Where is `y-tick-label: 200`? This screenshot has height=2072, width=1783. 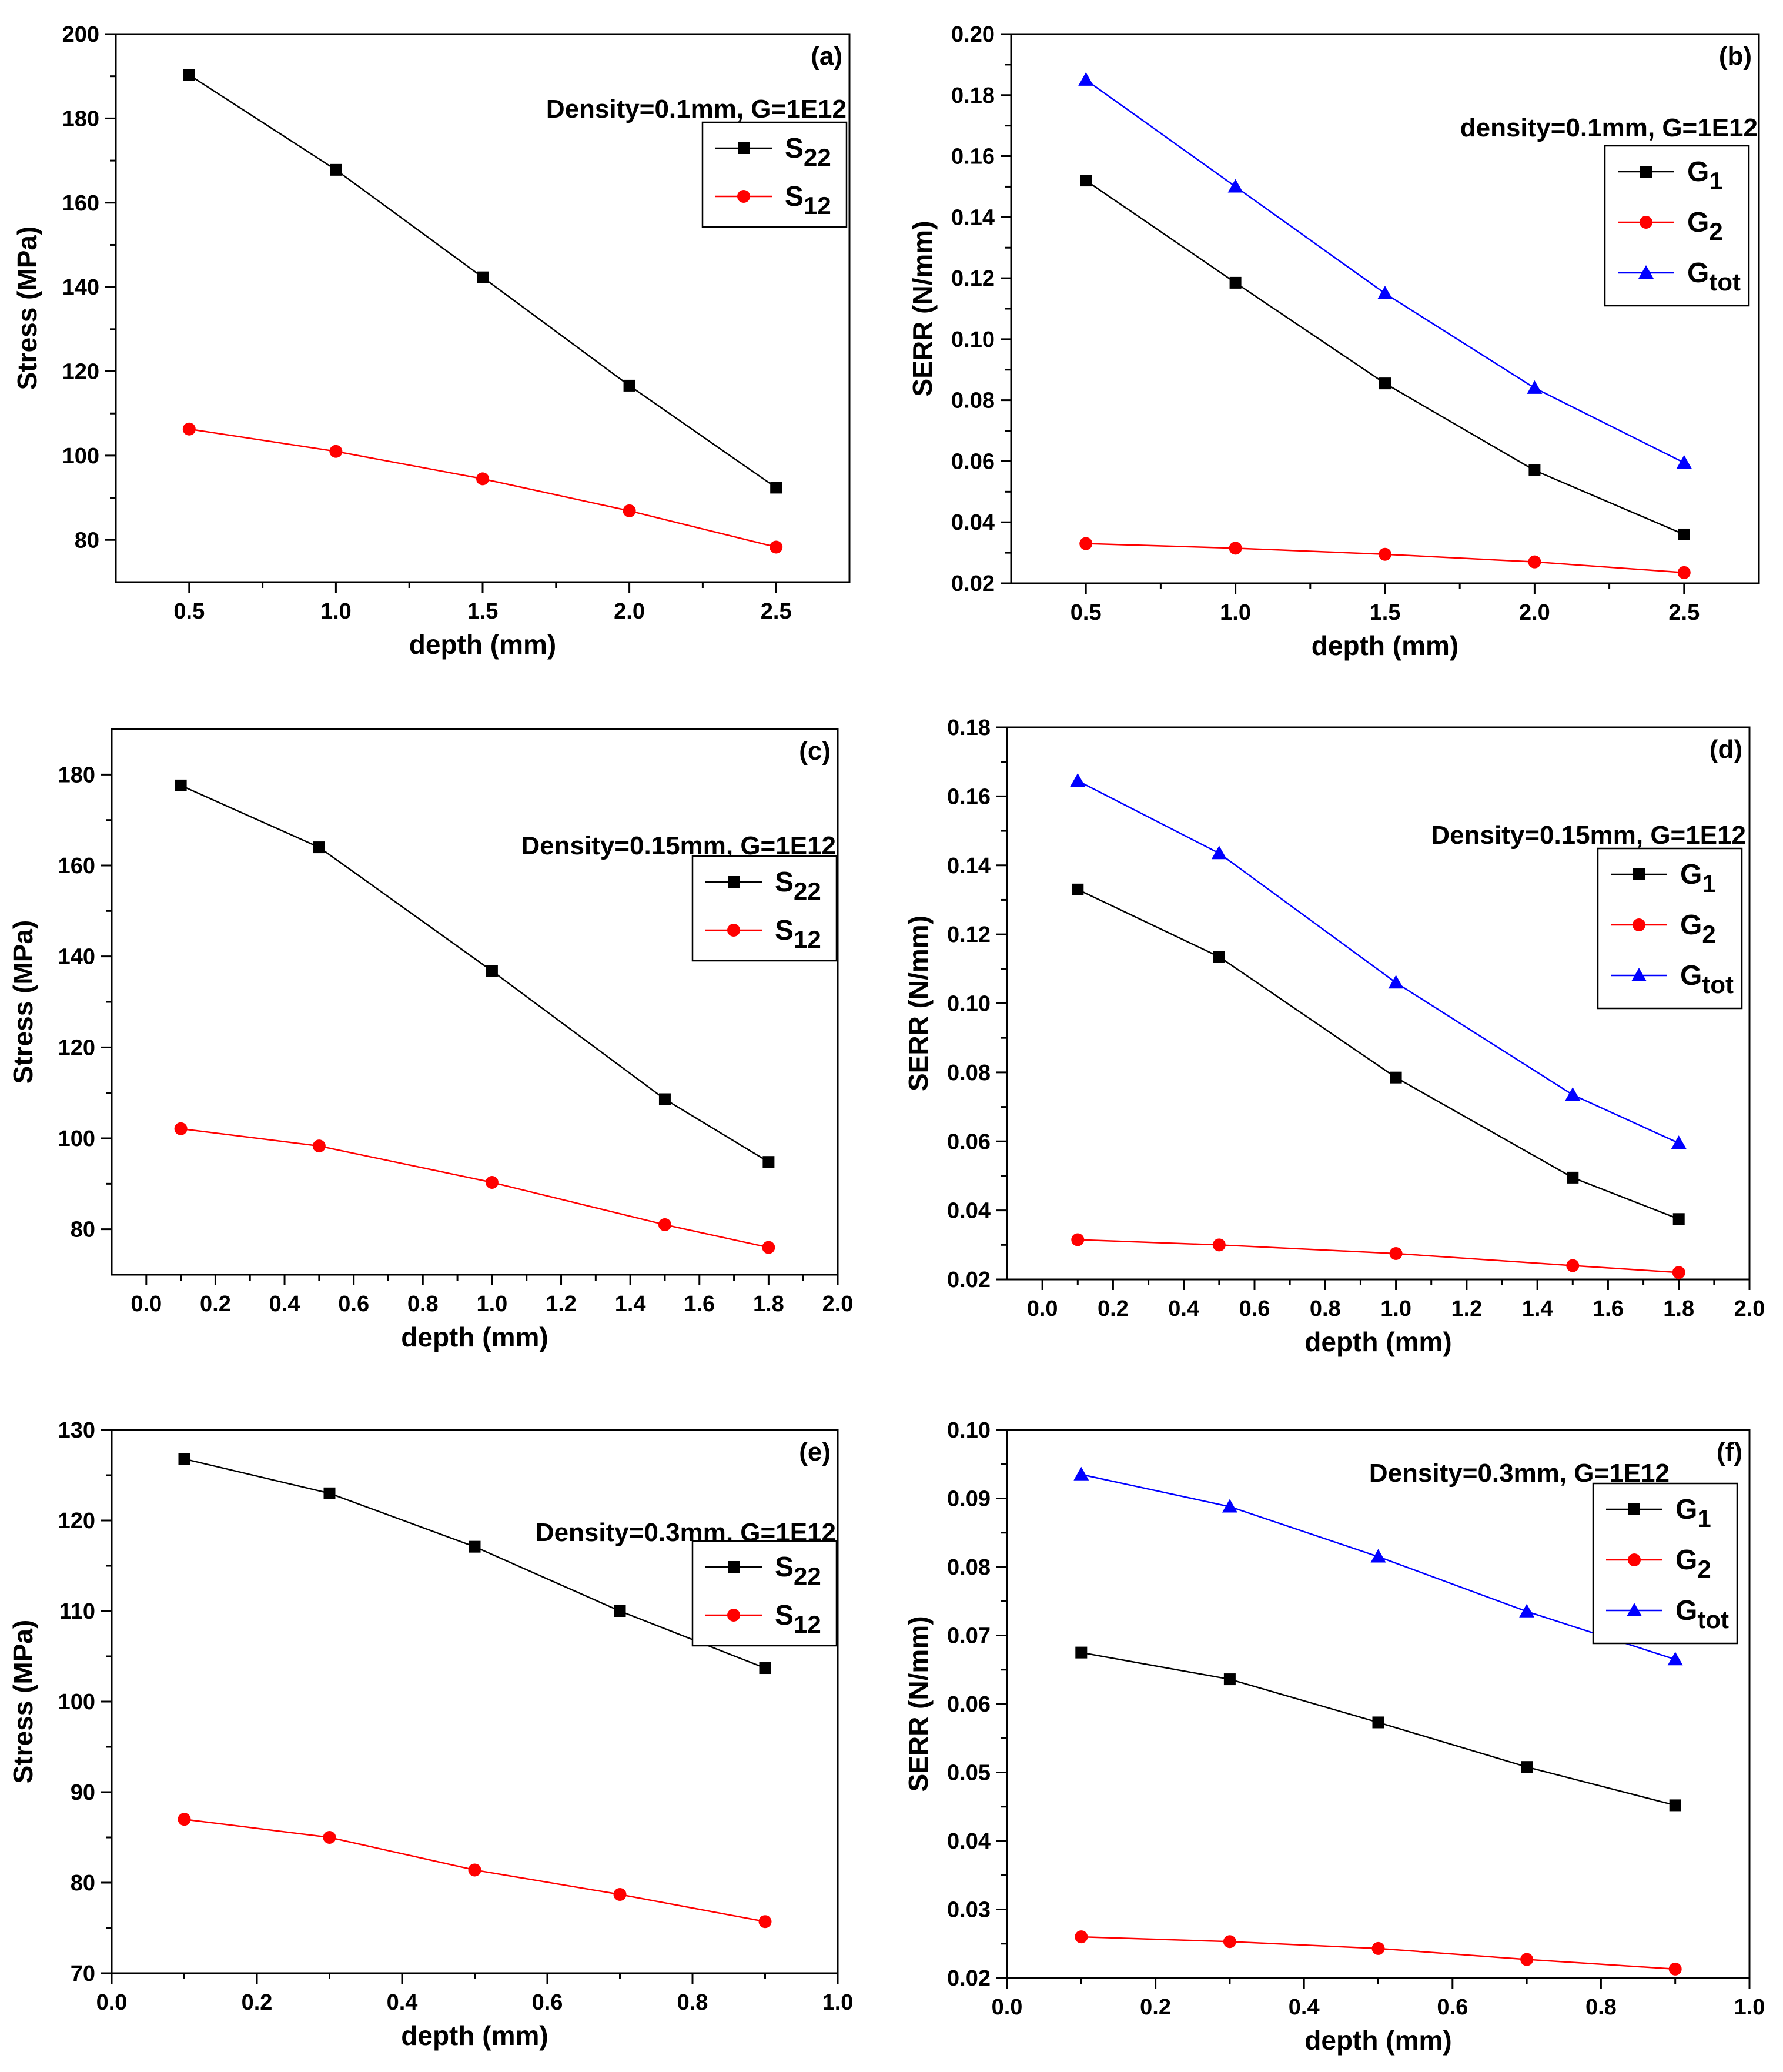 y-tick-label: 200 is located at coordinates (80, 34).